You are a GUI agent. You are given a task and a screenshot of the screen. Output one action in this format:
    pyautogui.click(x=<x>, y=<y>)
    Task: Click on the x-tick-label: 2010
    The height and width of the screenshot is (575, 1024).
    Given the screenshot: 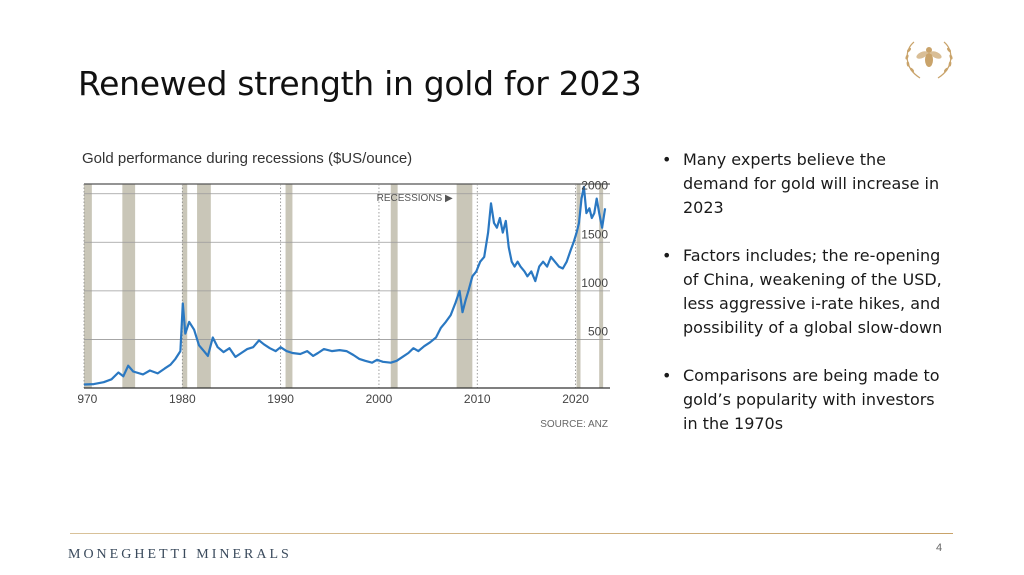 What is the action you would take?
    pyautogui.click(x=477, y=399)
    